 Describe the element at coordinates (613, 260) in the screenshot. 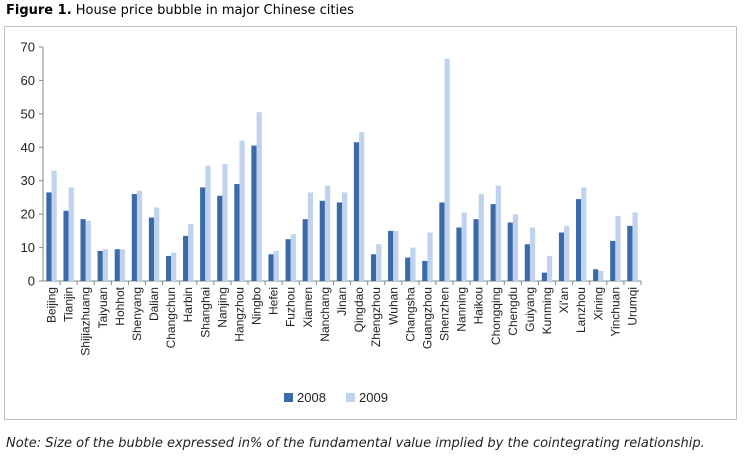

I see `bar-2008-yinchuan` at that location.